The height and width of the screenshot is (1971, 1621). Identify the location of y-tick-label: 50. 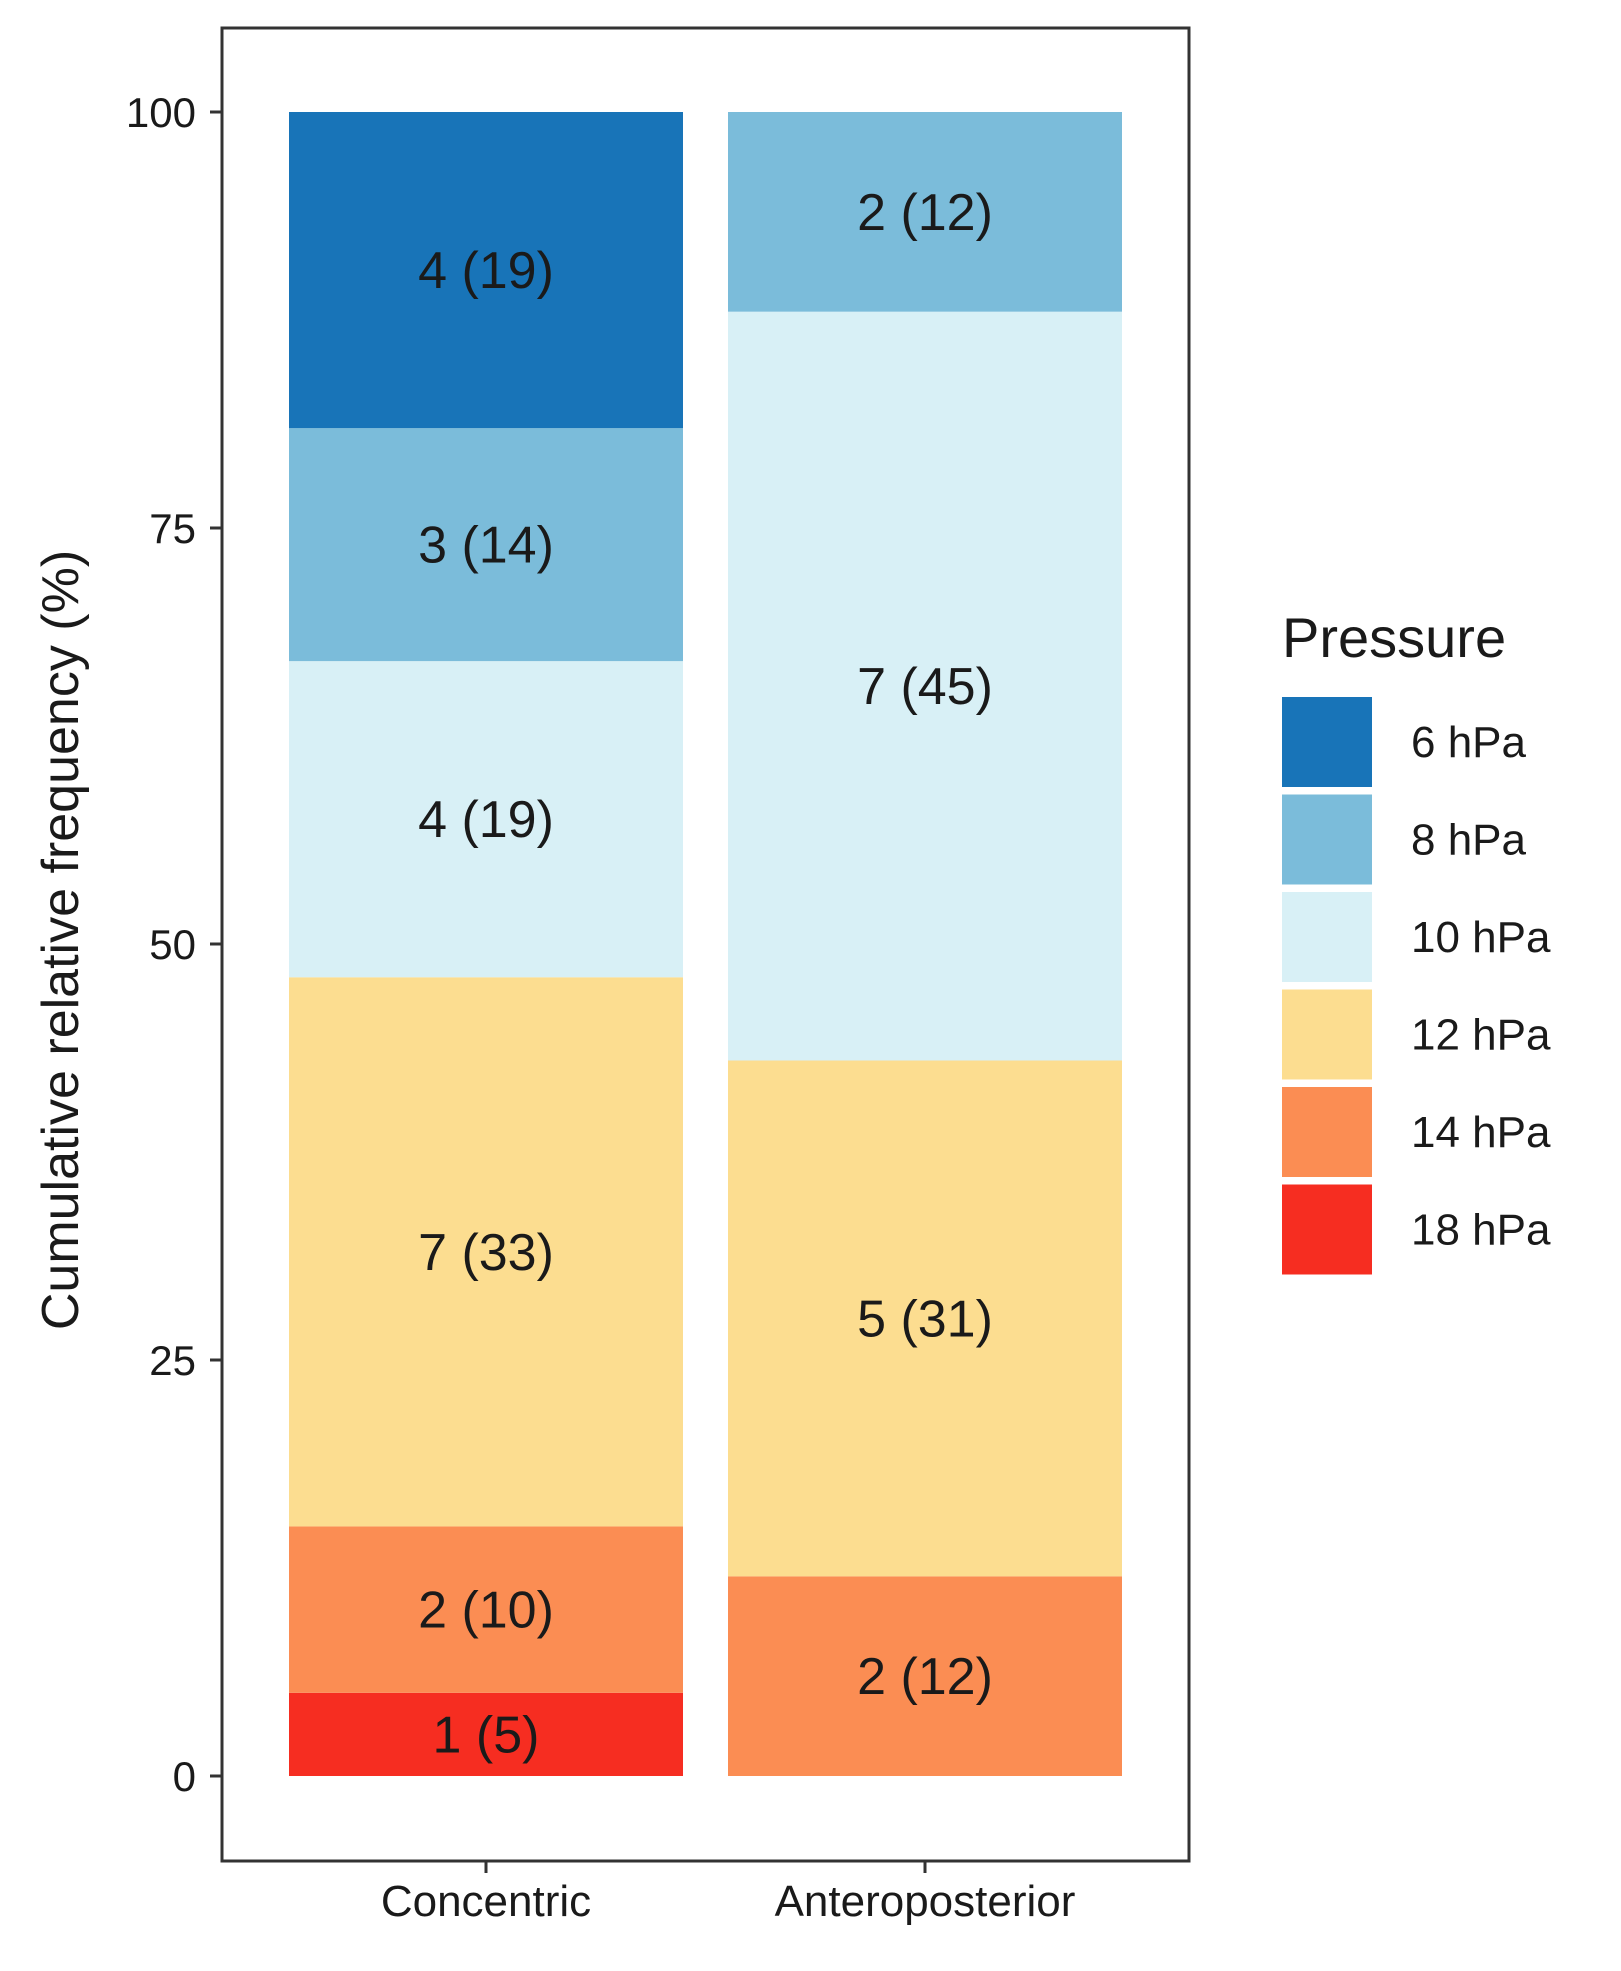
(172, 944).